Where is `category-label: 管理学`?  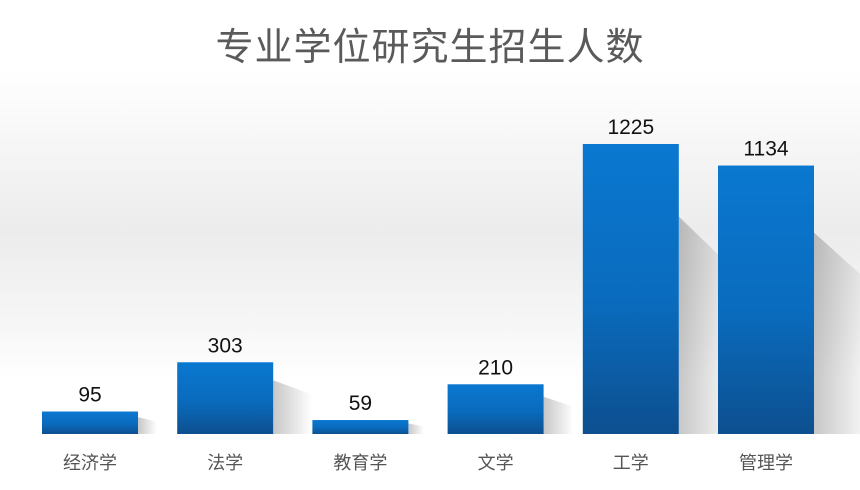
category-label: 管理学 is located at coordinates (766, 463).